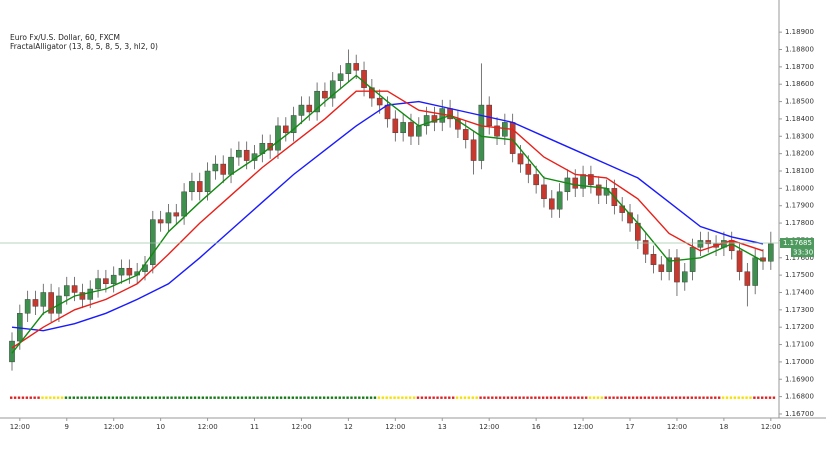 The height and width of the screenshot is (450, 826). What do you see at coordinates (799, 292) in the screenshot?
I see `y-tick-label: 1.17400` at bounding box center [799, 292].